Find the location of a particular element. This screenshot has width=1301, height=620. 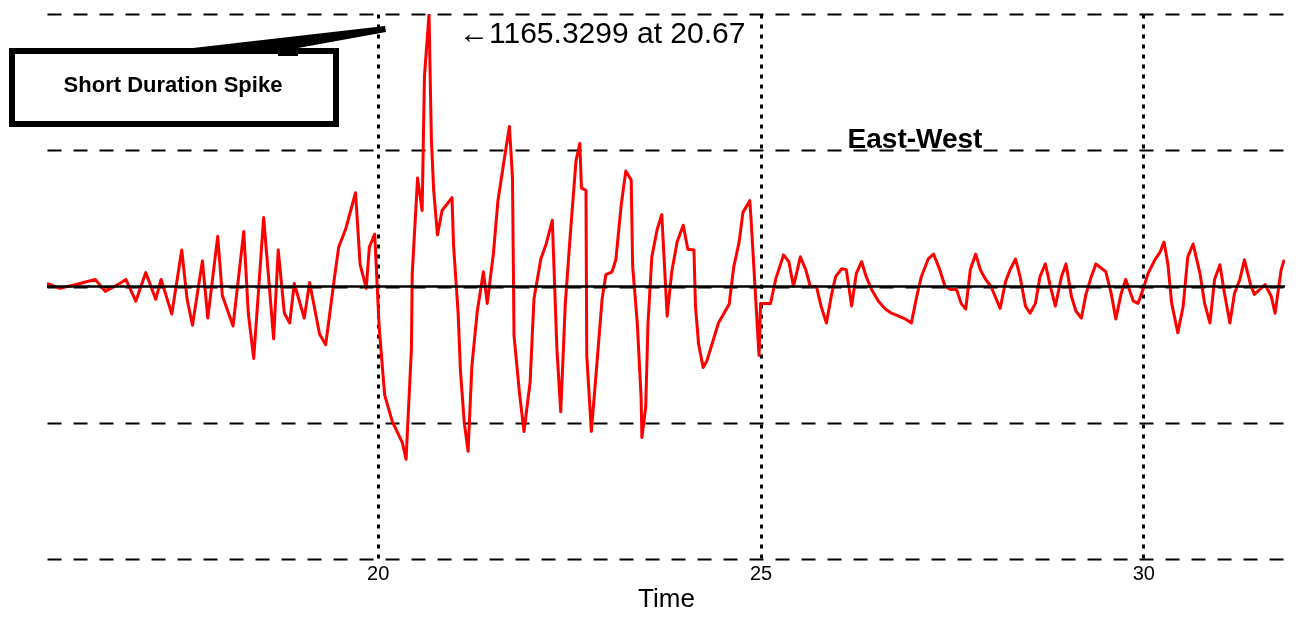

annotation: ←1165.3299 at 20.67 is located at coordinates (602, 32).